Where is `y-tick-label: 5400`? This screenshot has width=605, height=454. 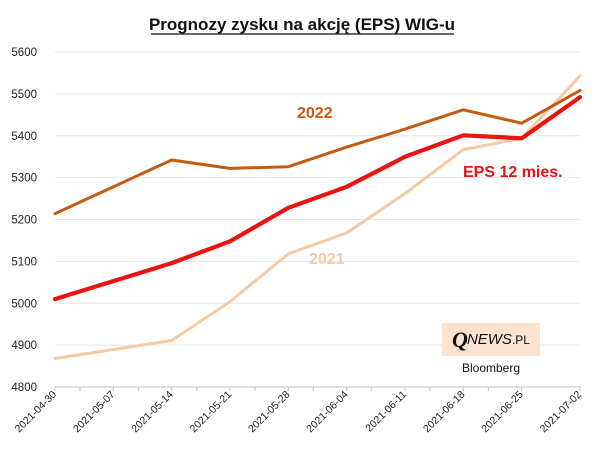
y-tick-label: 5400 is located at coordinates (24, 137).